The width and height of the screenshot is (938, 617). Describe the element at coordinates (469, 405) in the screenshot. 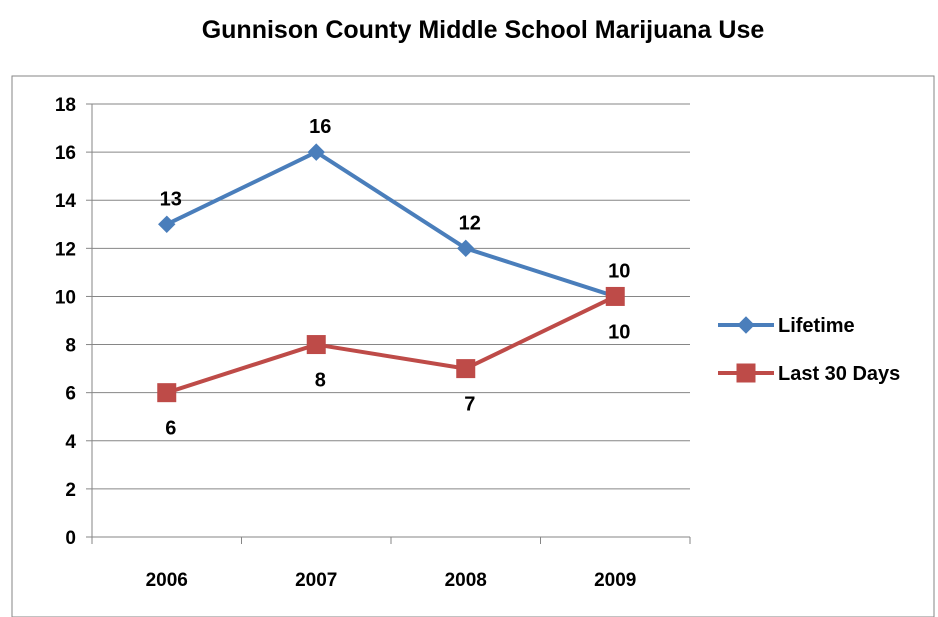

I see `data-label-last-30-days: 7` at that location.